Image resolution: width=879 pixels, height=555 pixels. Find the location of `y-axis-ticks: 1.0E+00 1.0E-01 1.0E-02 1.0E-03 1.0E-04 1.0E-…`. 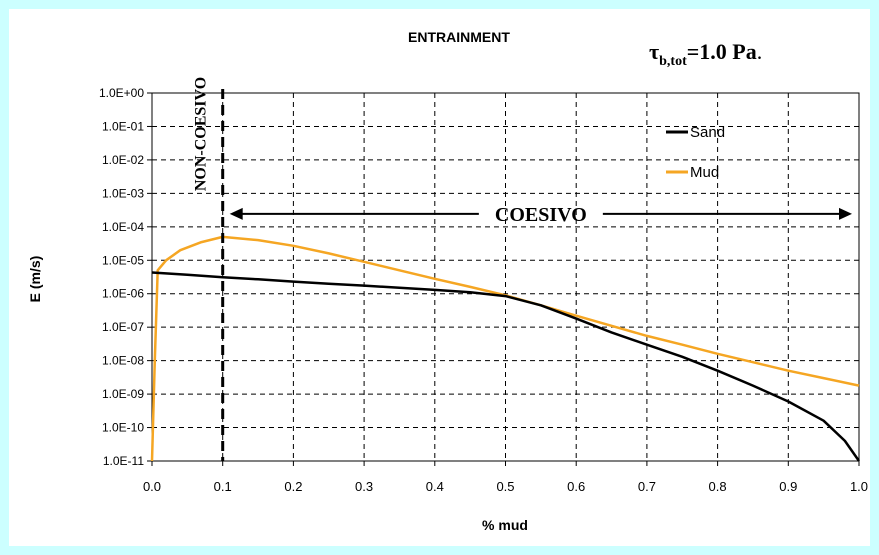

y-axis-ticks: 1.0E+00 1.0E-01 1.0E-02 1.0E-03 1.0E-04 1.0E-… is located at coordinates (125, 277).